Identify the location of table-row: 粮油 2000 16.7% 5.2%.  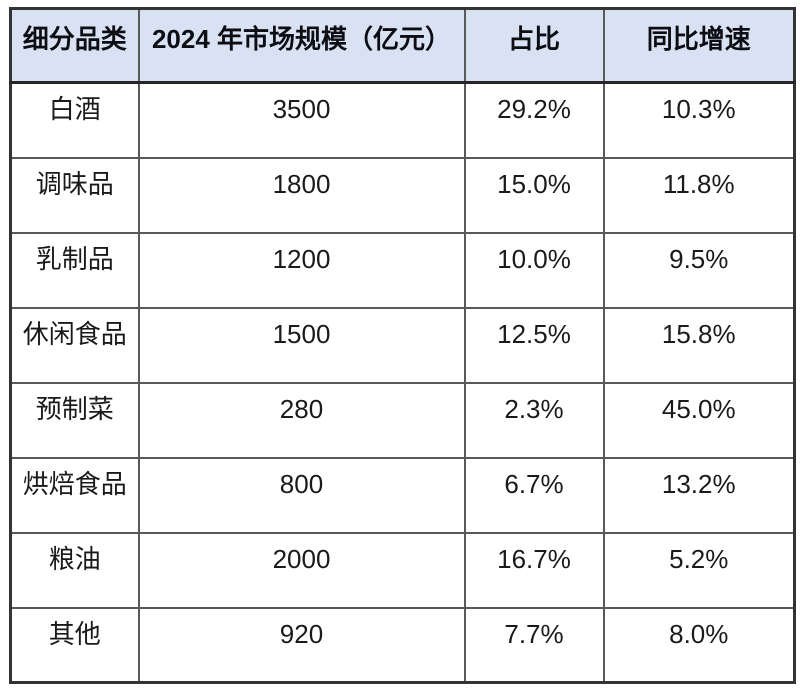
(402, 570).